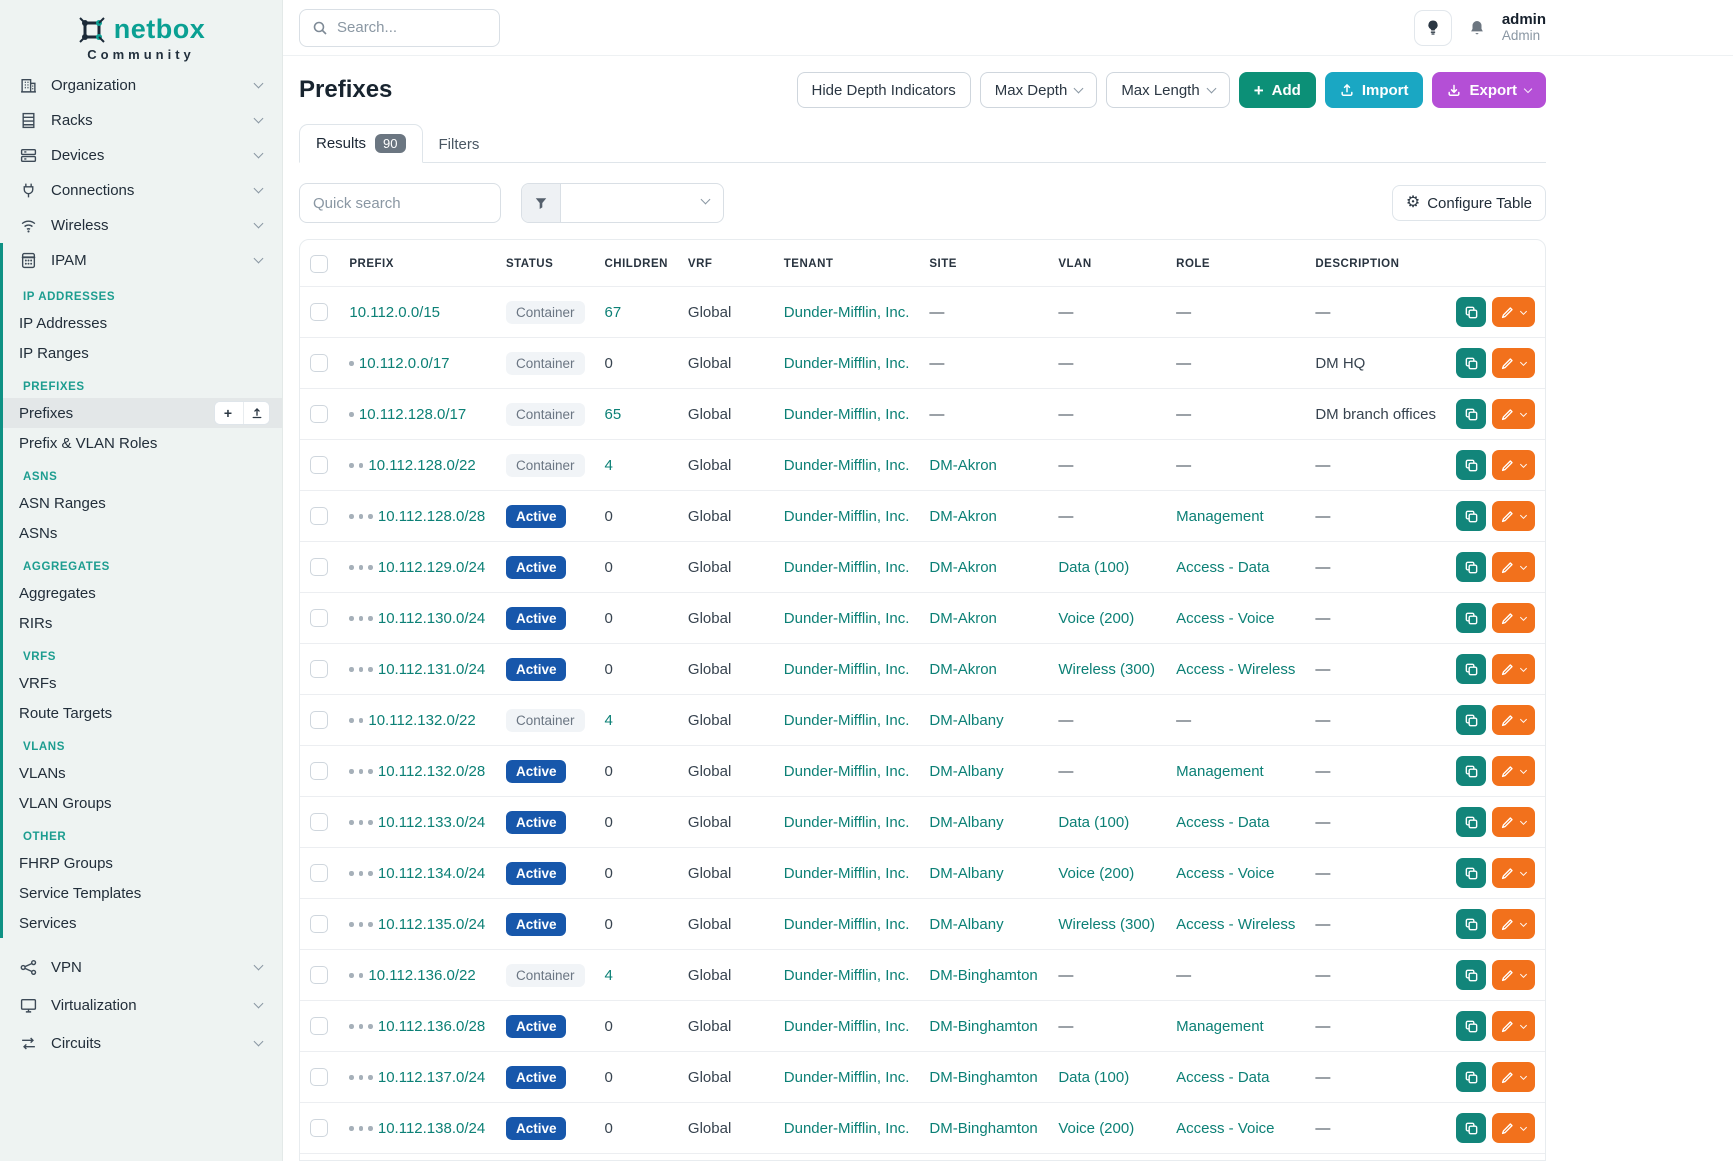 The width and height of the screenshot is (1733, 1161). Describe the element at coordinates (1038, 90) in the screenshot. I see `max-depth-dropdown: Max Depth` at that location.